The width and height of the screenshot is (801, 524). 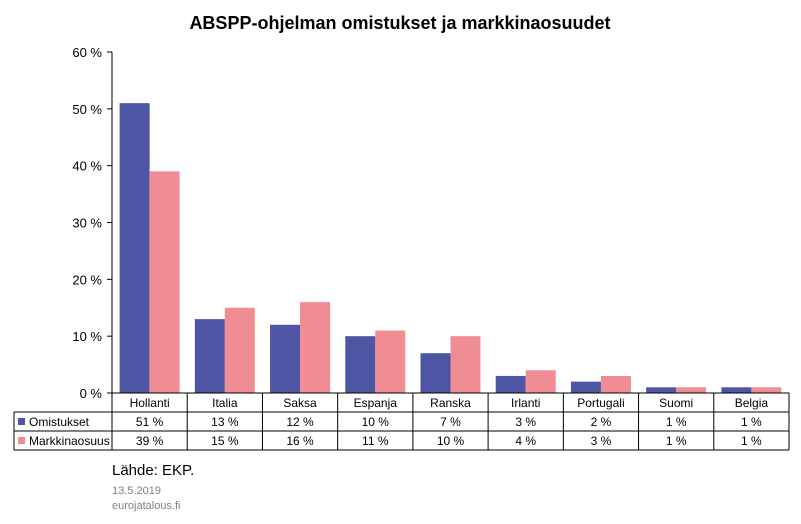 I want to click on bar-markkinaosuus-saksa, so click(x=315, y=347).